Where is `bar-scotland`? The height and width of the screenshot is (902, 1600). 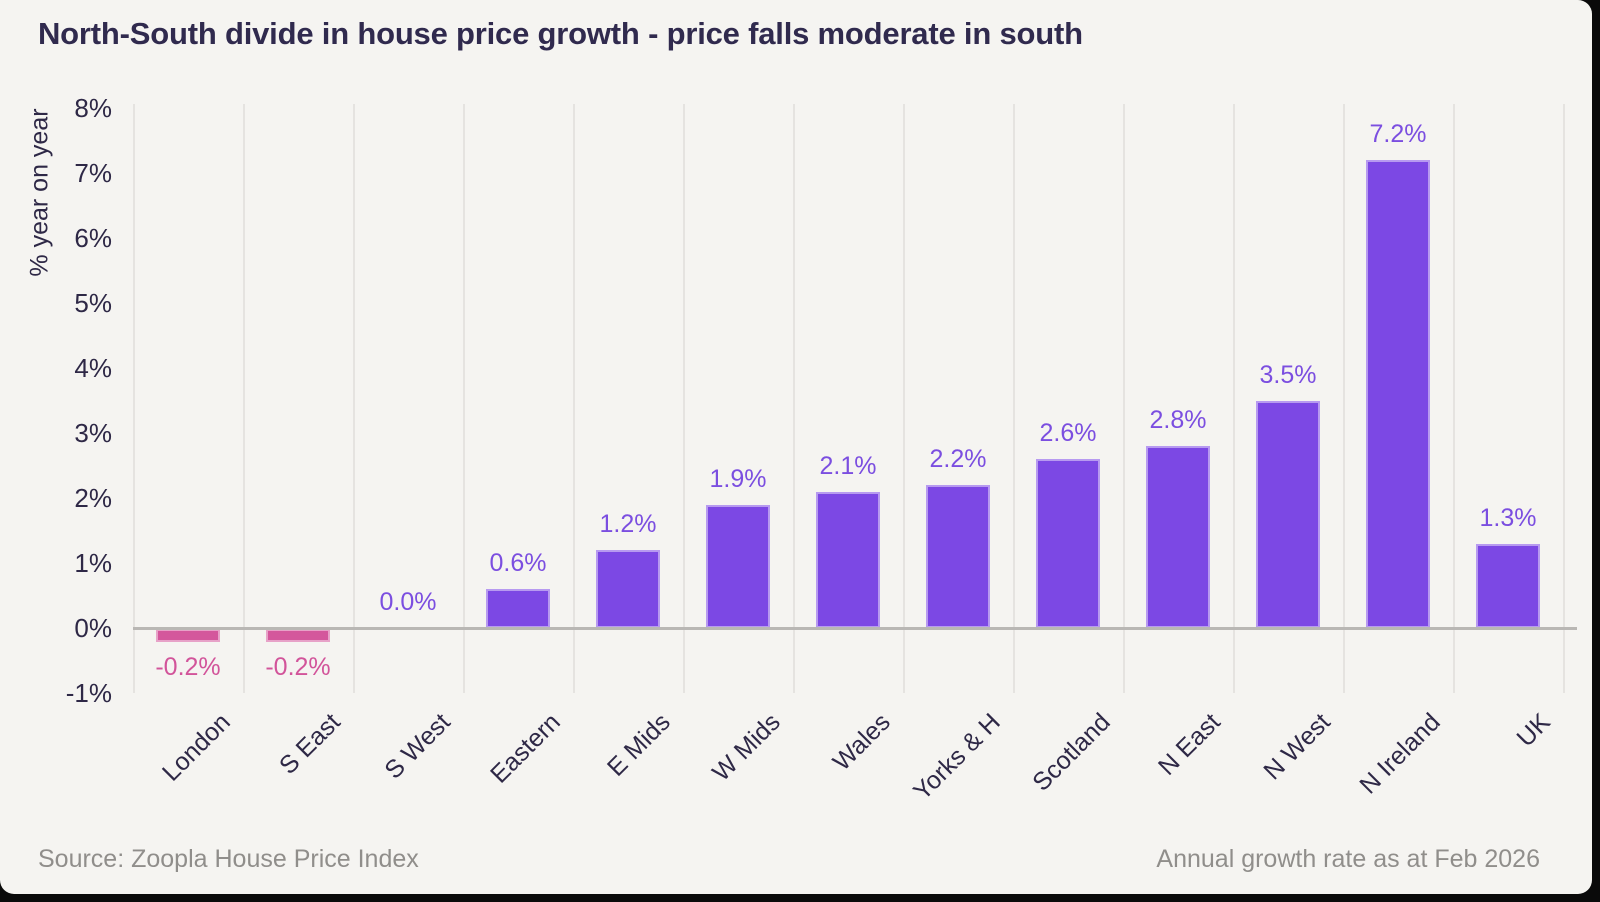 bar-scotland is located at coordinates (1068, 543).